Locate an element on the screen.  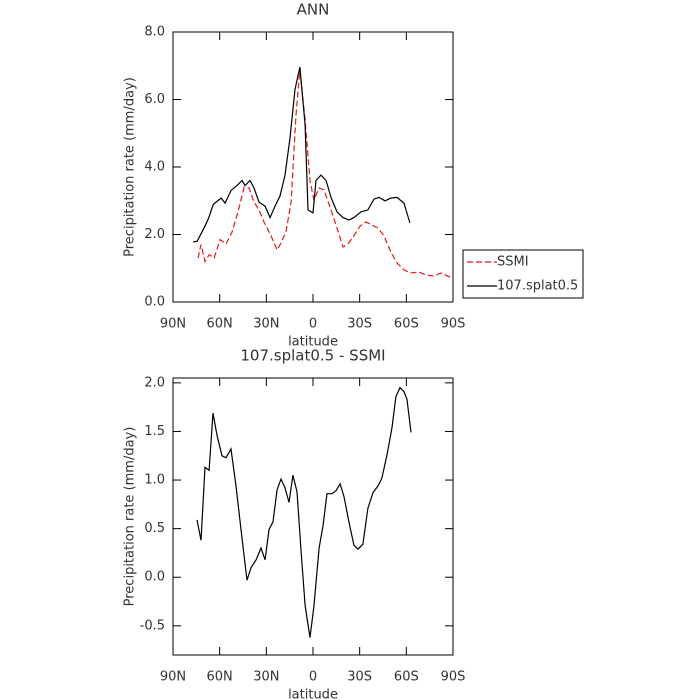
legend-label: SSMI is located at coordinates (513, 262).